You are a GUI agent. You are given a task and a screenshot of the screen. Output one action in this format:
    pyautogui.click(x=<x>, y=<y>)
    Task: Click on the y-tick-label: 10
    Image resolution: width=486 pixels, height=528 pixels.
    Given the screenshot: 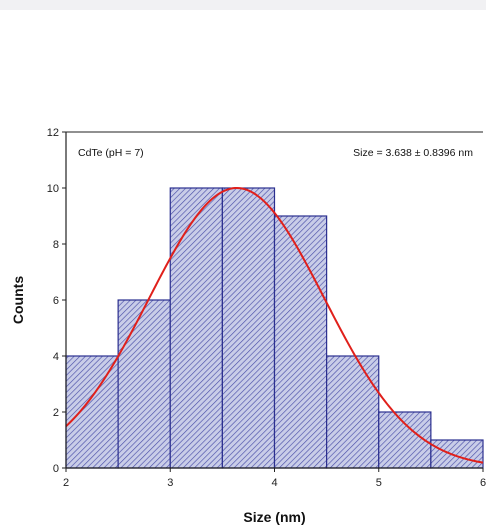 What is the action you would take?
    pyautogui.click(x=53, y=189)
    